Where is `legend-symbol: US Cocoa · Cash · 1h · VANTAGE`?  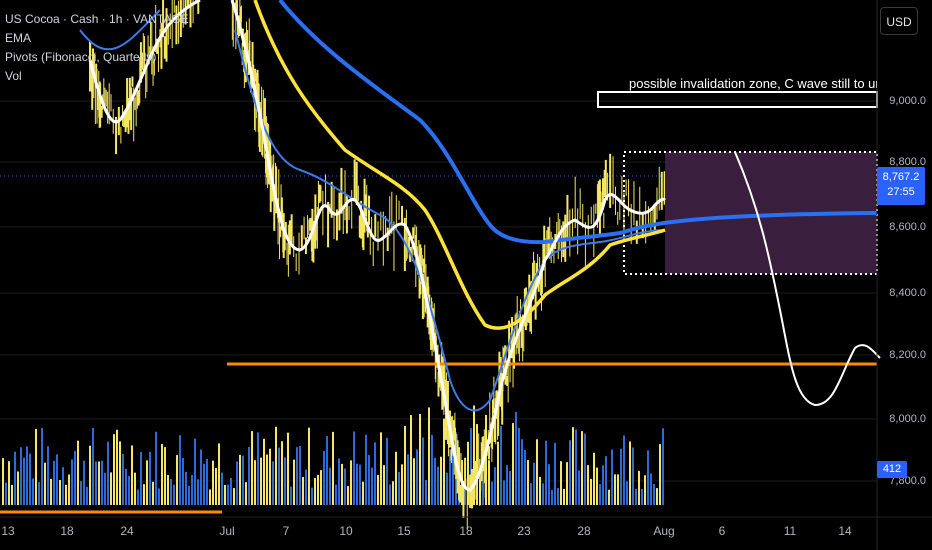 legend-symbol: US Cocoa · Cash · 1h · VANTAGE is located at coordinates (97, 19).